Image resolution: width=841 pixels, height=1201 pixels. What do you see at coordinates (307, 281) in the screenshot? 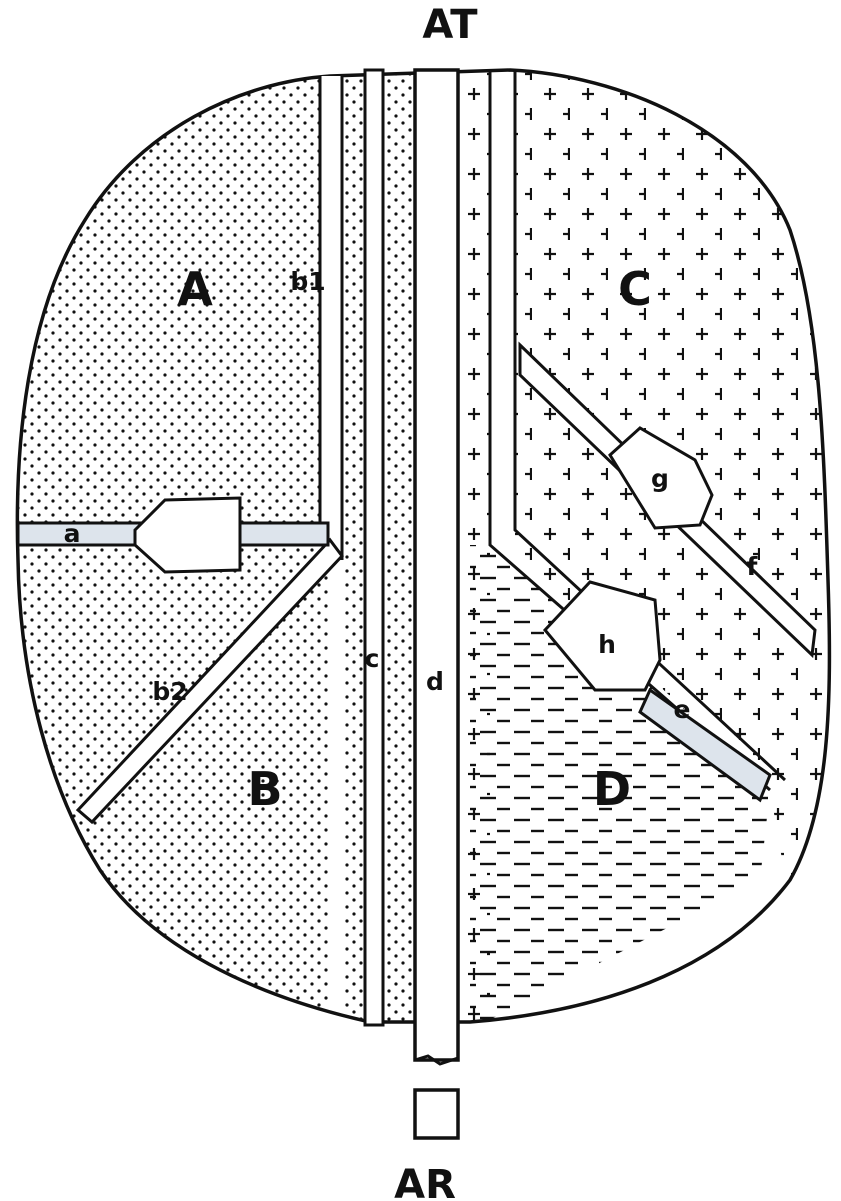
I see `label-channel-b1: b1` at bounding box center [307, 281].